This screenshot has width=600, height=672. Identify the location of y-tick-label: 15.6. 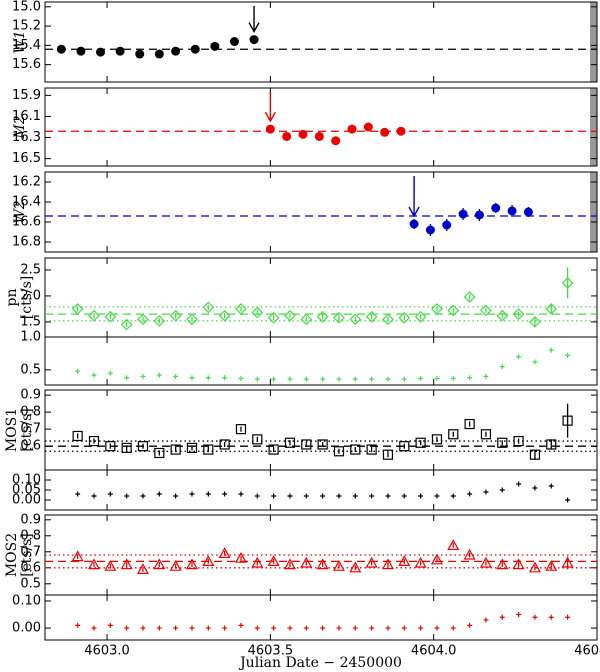
(26, 64).